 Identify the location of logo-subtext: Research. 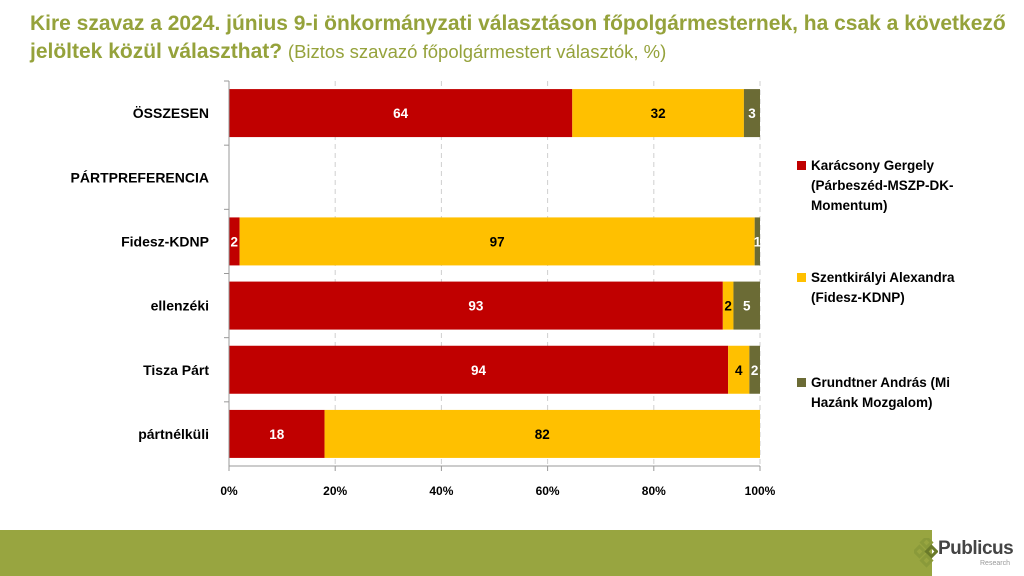
(995, 563).